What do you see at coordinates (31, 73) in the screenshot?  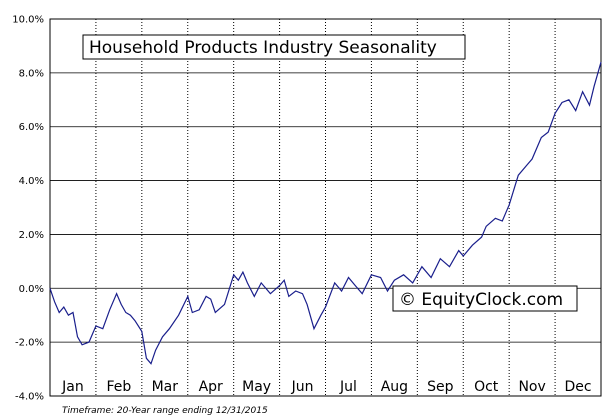 I see `y-tick-label: 8.0%` at bounding box center [31, 73].